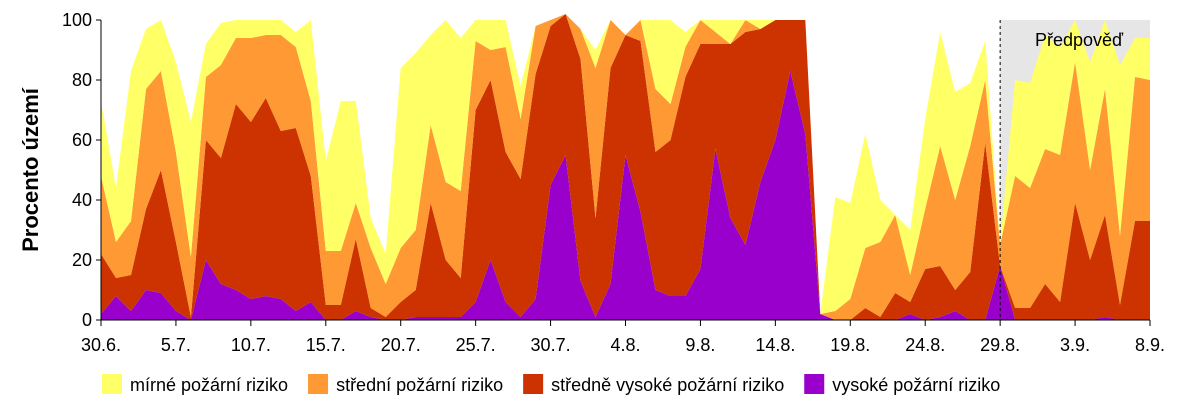 The width and height of the screenshot is (1200, 400). I want to click on x-tick-label: 30.7., so click(551, 345).